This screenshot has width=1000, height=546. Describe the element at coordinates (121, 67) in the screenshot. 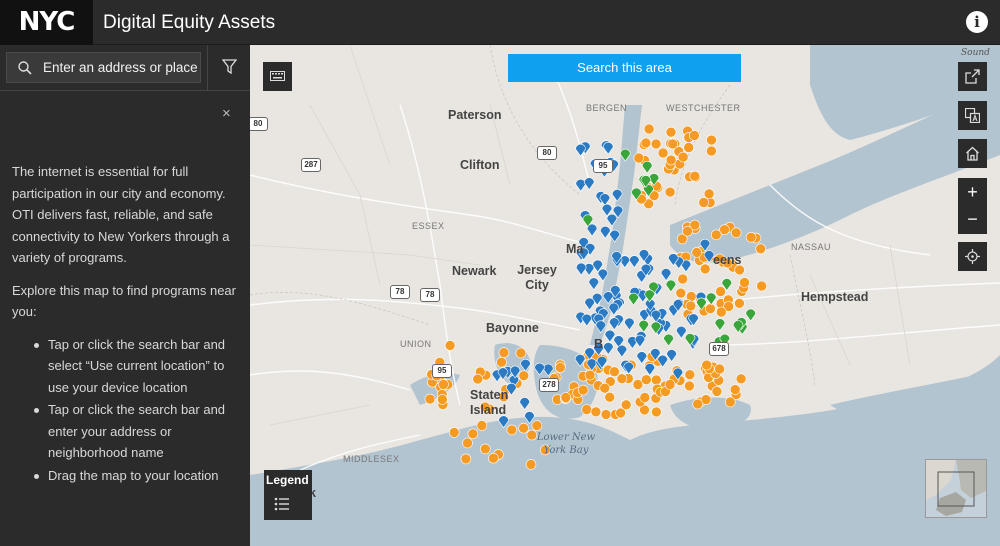

I see `search-input` at that location.